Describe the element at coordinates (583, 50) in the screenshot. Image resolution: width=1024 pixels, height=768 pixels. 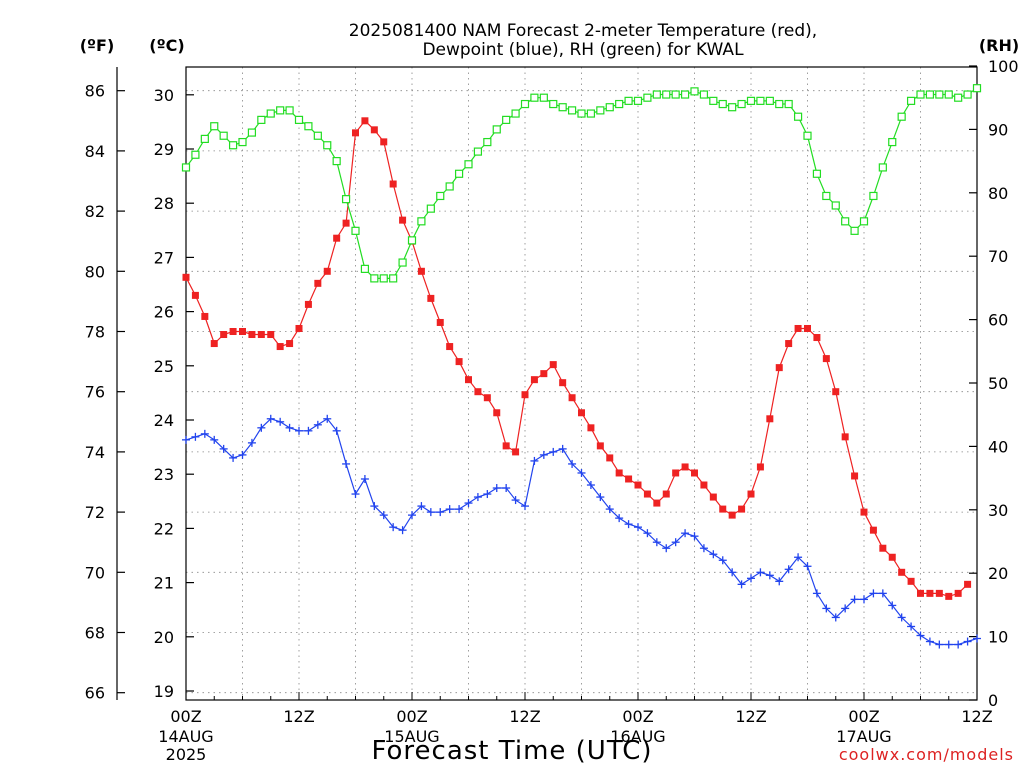
I see `chart-title-line2: Dewpoint (blue), RH (green) for KWAL` at that location.